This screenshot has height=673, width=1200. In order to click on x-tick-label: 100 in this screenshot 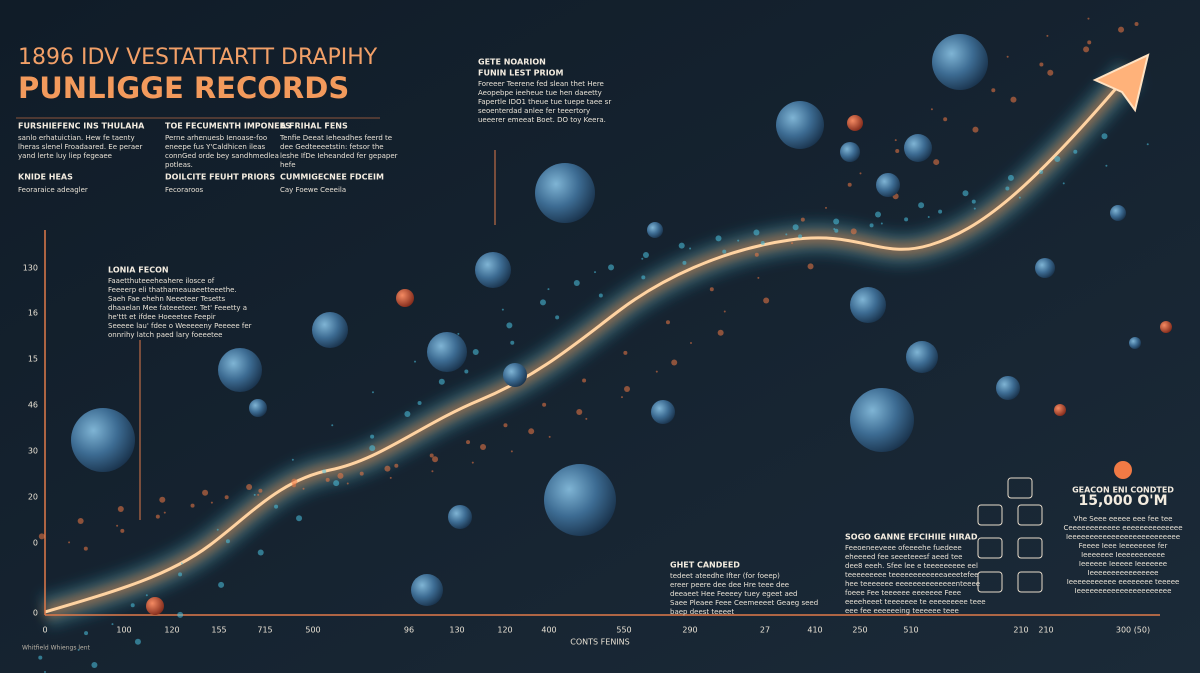, I will do `click(123, 630)`.